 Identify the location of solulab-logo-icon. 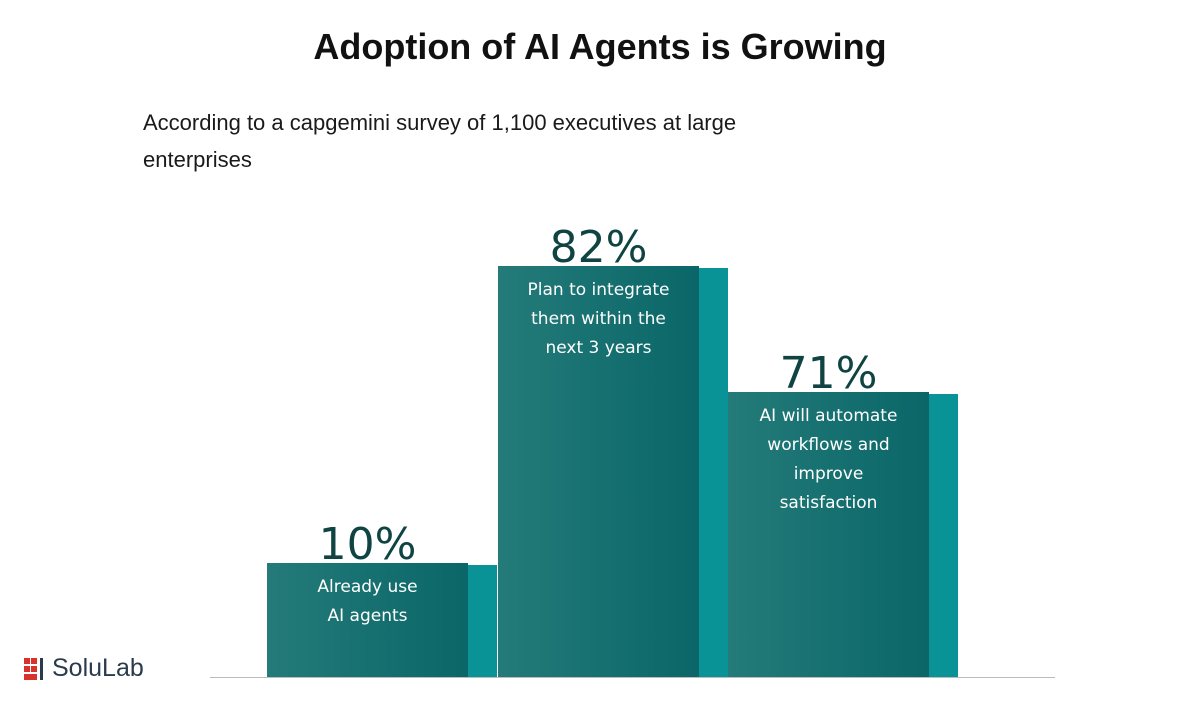
(33, 668).